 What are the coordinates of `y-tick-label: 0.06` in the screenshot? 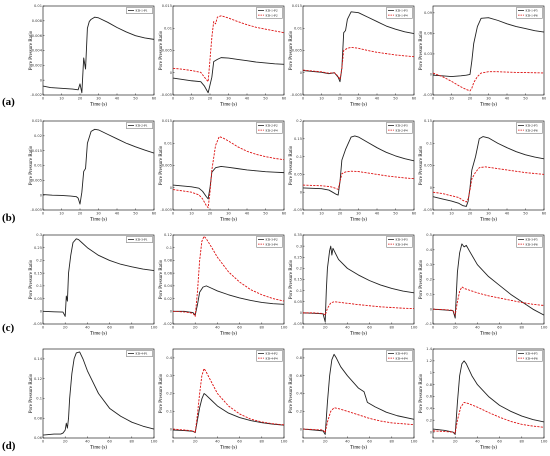 It's located at (38, 438).